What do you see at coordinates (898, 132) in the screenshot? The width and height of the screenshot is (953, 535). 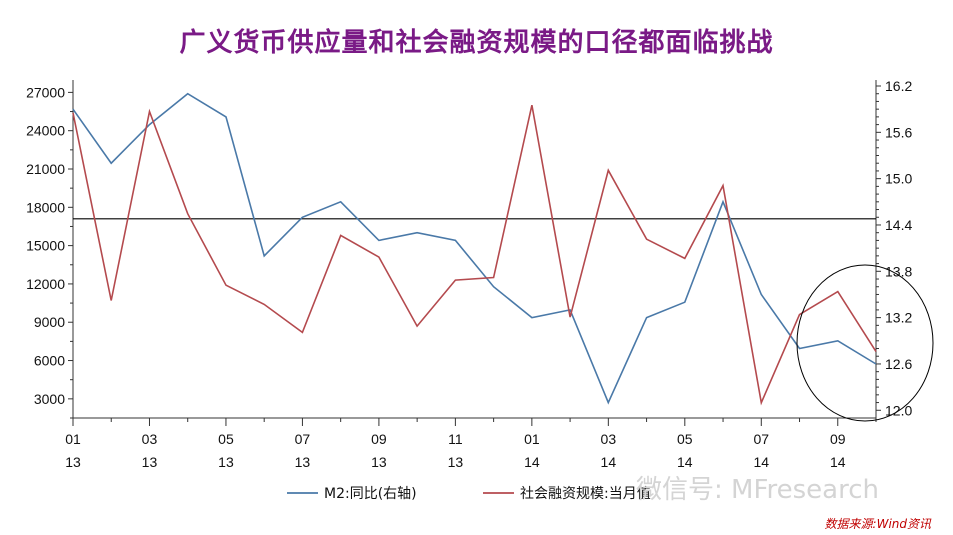 I see `right-axis-tick-label: 15.6` at bounding box center [898, 132].